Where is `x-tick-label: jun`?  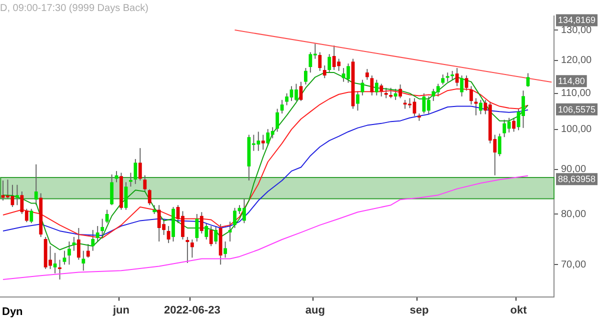
x-tick-label: jun is located at coordinates (121, 310).